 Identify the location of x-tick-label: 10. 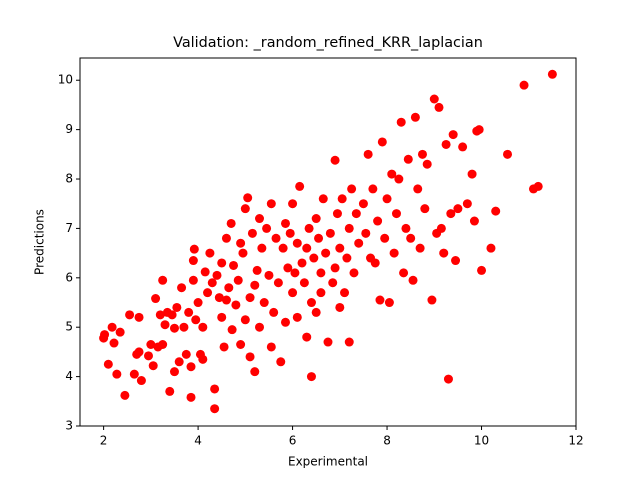
(481, 441).